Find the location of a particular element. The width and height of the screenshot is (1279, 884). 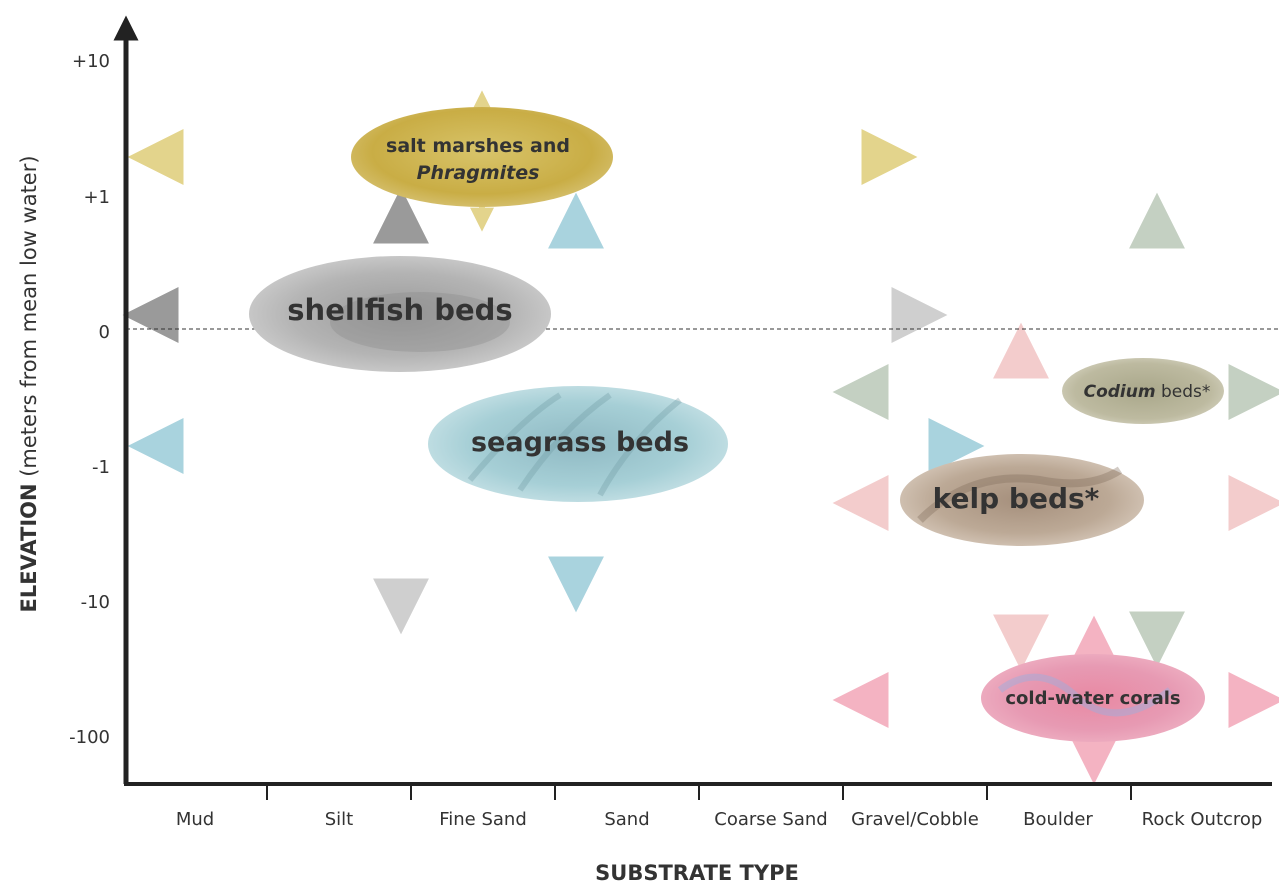

salt-marsh-ellipse is located at coordinates (482, 157).